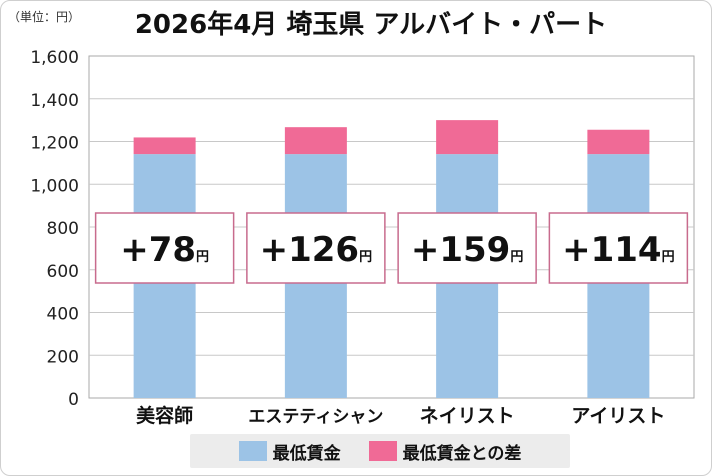 The image size is (712, 476). I want to click on y-tick-label: 600, so click(63, 272).